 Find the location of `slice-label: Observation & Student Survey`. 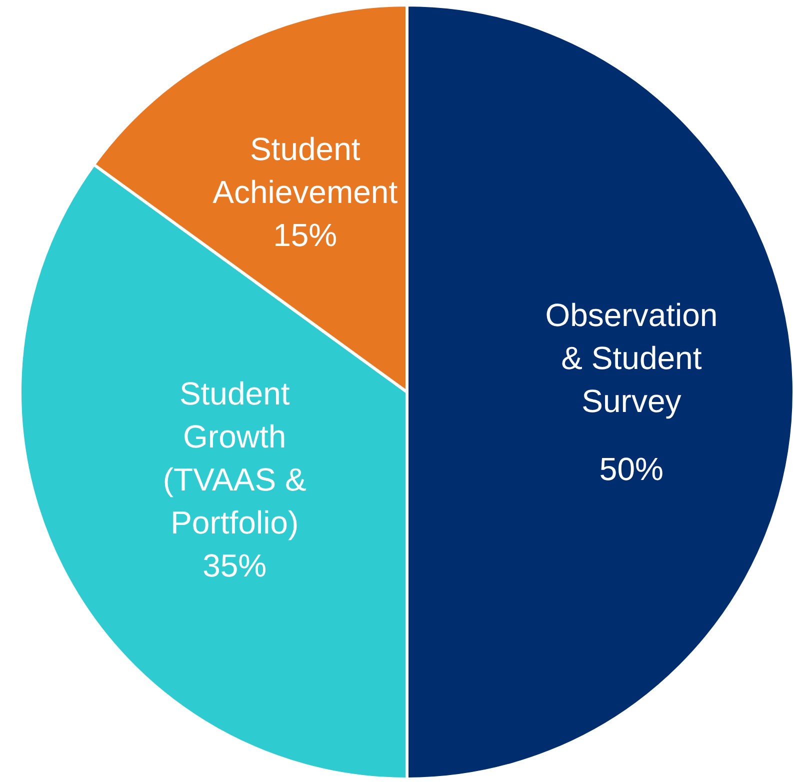

slice-label: Observation & Student Survey is located at coordinates (631, 357).